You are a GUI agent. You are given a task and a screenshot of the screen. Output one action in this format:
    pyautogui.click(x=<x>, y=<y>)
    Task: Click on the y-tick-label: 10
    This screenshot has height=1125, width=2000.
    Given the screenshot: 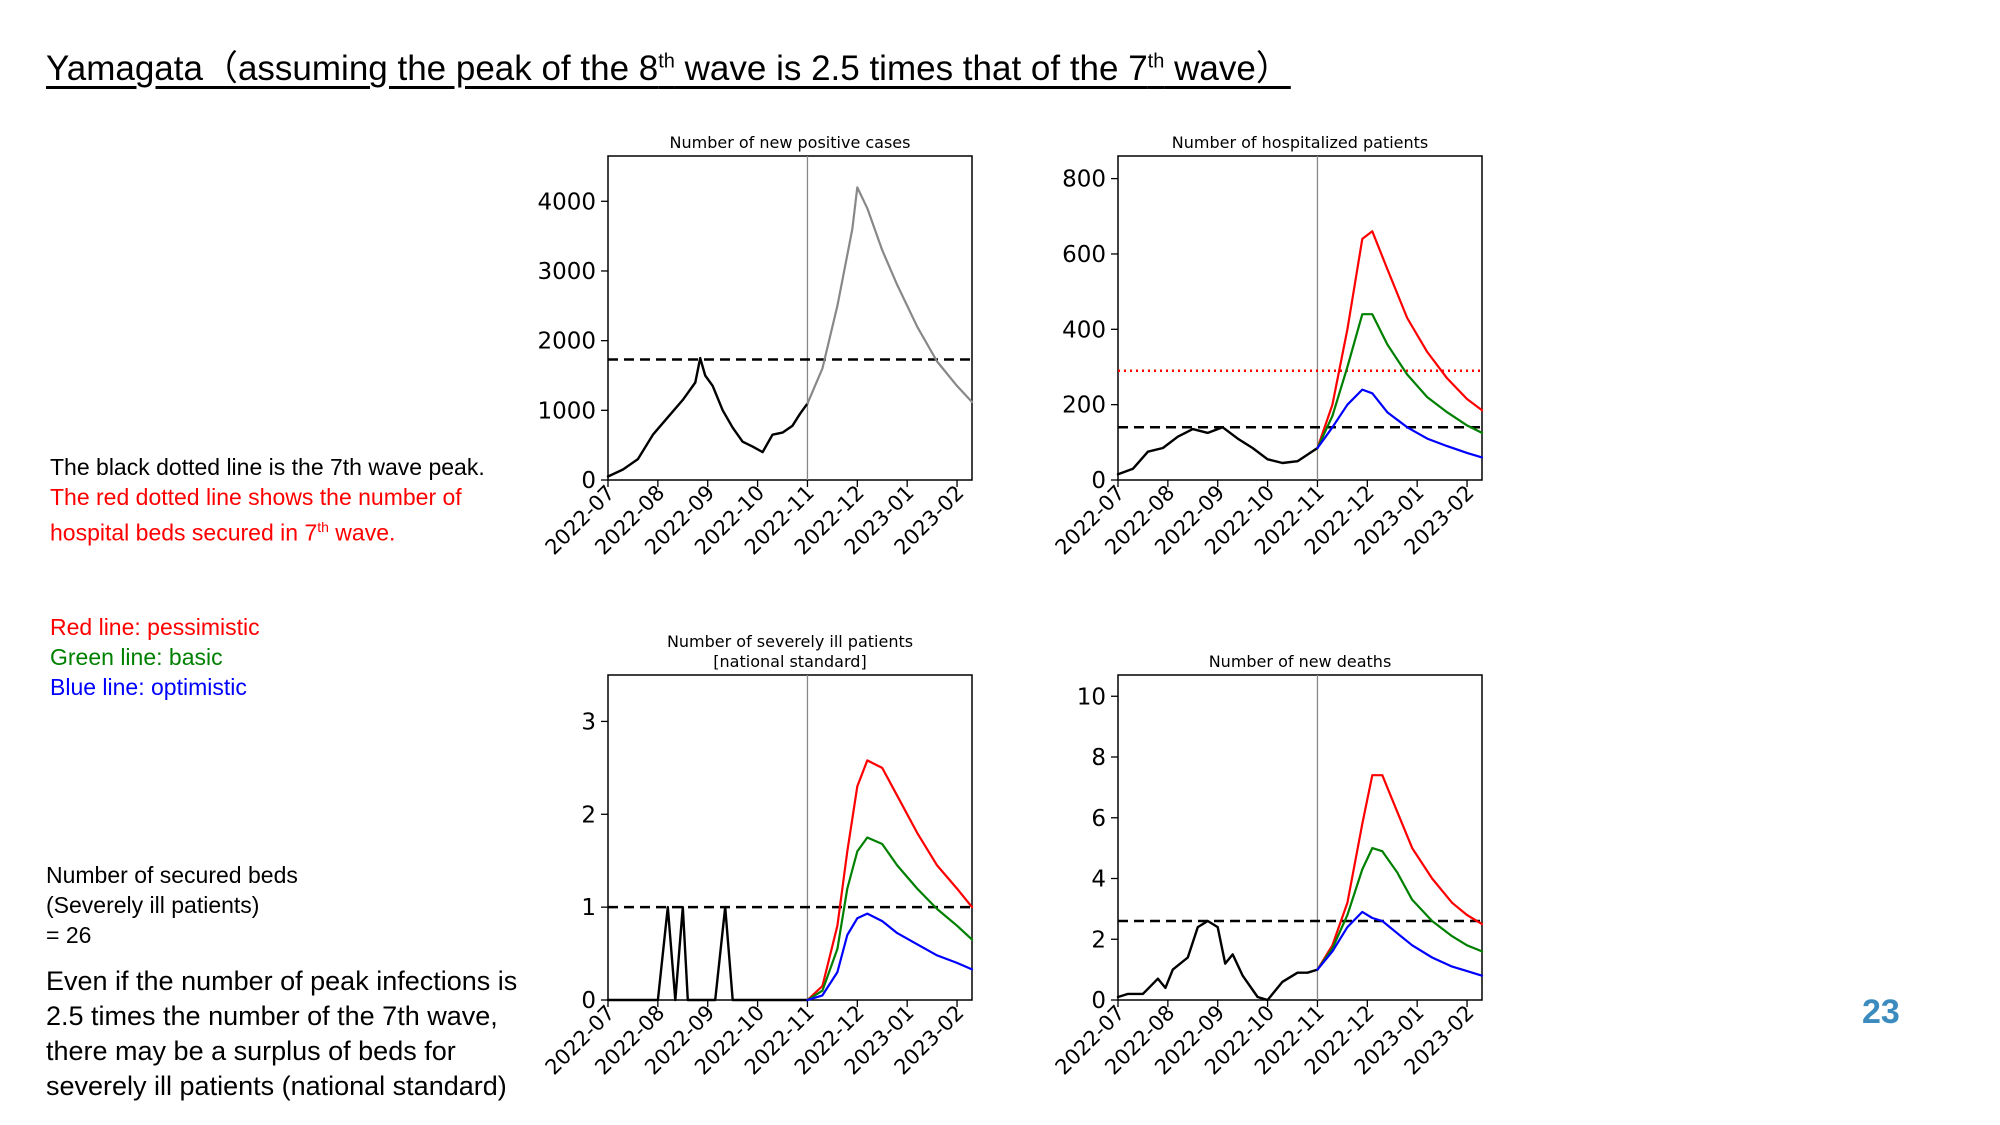 What is the action you would take?
    pyautogui.click(x=1091, y=697)
    